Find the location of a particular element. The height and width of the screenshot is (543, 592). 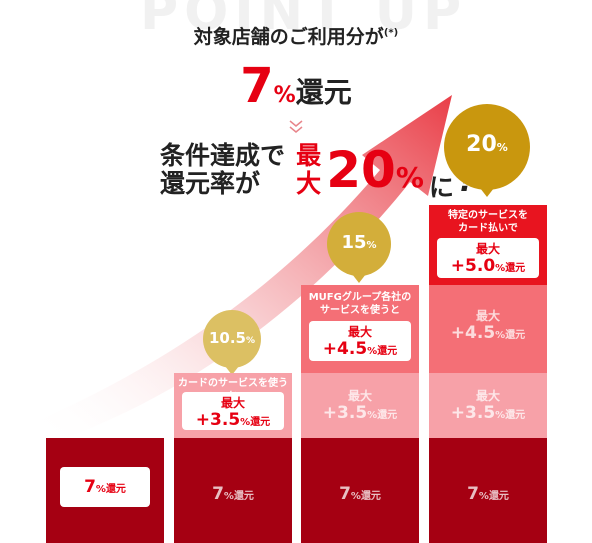

condition-text: 条件達成で 還元率が is located at coordinates (222, 170).